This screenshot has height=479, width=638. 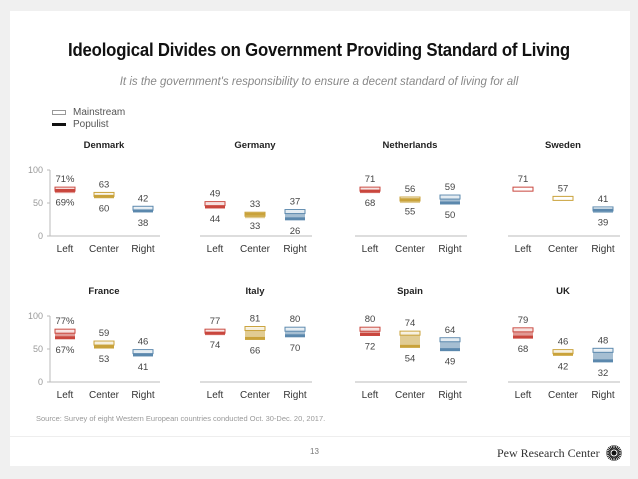 I want to click on data-label-bottom: 66, so click(x=255, y=350).